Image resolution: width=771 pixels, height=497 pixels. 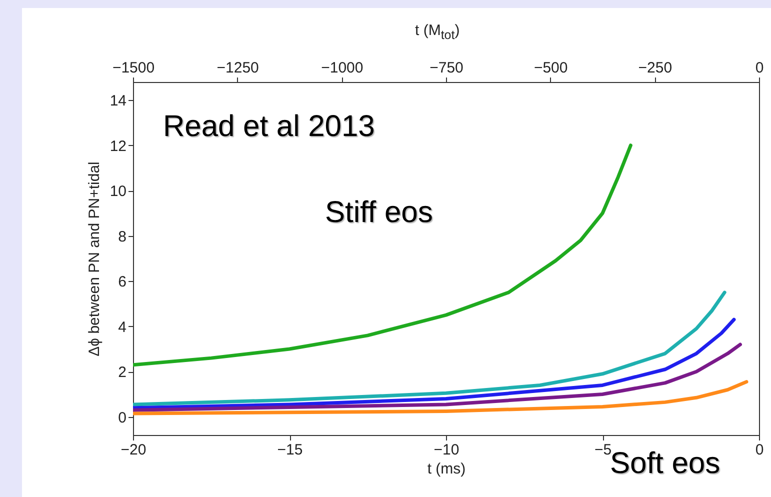 What do you see at coordinates (379, 213) in the screenshot?
I see `annotation: Stiff eos` at bounding box center [379, 213].